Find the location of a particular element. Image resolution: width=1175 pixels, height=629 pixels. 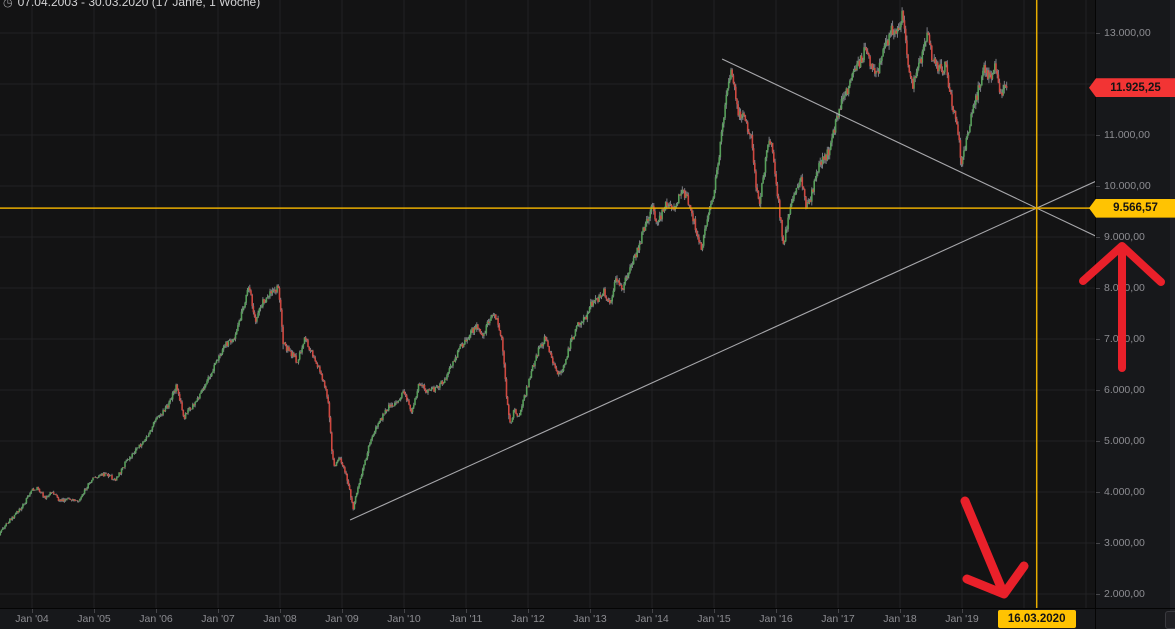

time-axis-label: Jan '07 is located at coordinates (218, 619).